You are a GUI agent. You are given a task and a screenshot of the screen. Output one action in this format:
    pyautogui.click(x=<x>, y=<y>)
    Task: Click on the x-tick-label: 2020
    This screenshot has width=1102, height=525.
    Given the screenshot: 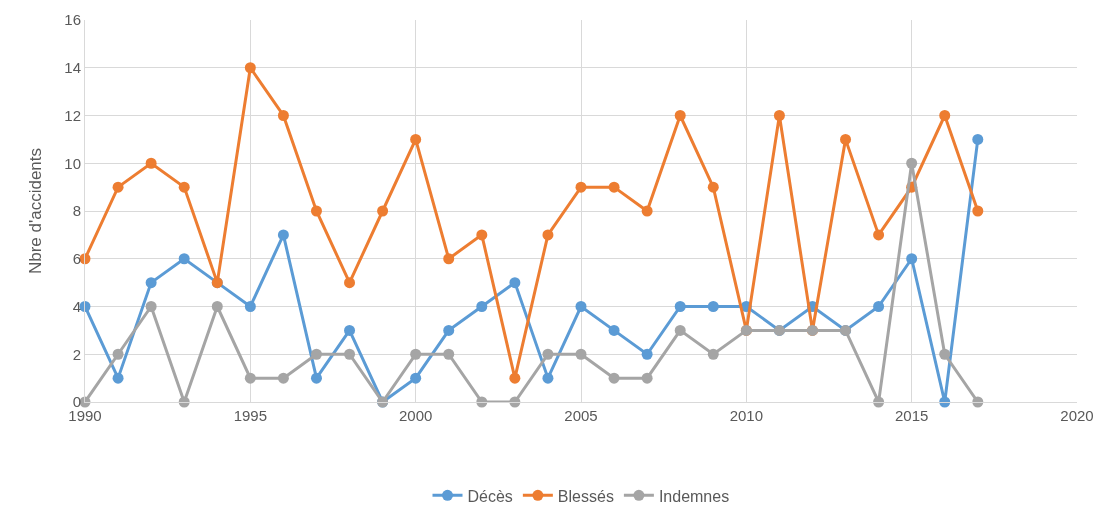 What is the action you would take?
    pyautogui.click(x=1077, y=415)
    